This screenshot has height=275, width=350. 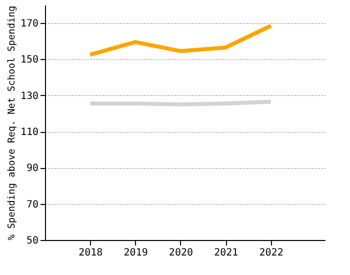 What do you see at coordinates (32, 241) in the screenshot?
I see `y-tick-label: 50` at bounding box center [32, 241].